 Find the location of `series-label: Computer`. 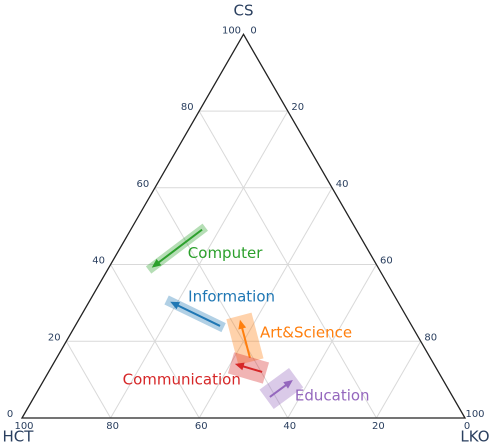

series-label: Computer is located at coordinates (225, 253).